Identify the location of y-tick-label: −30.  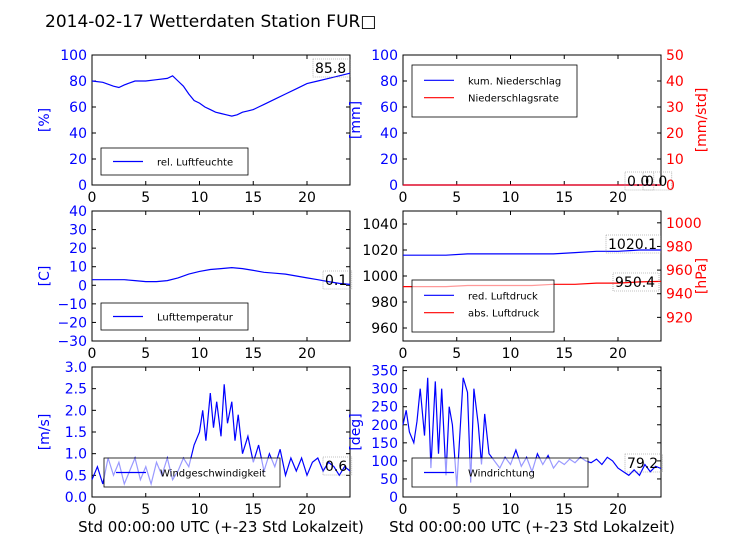
(72, 342).